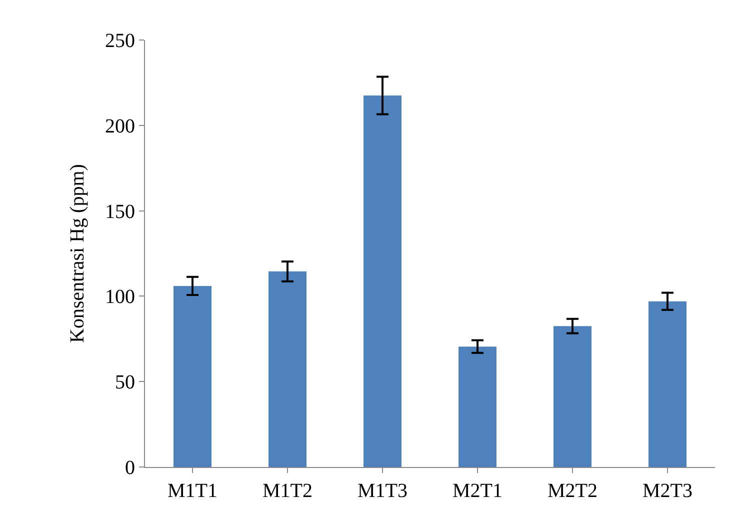 This screenshot has height=522, width=735. I want to click on x-tick-label: M2T3, so click(667, 491).